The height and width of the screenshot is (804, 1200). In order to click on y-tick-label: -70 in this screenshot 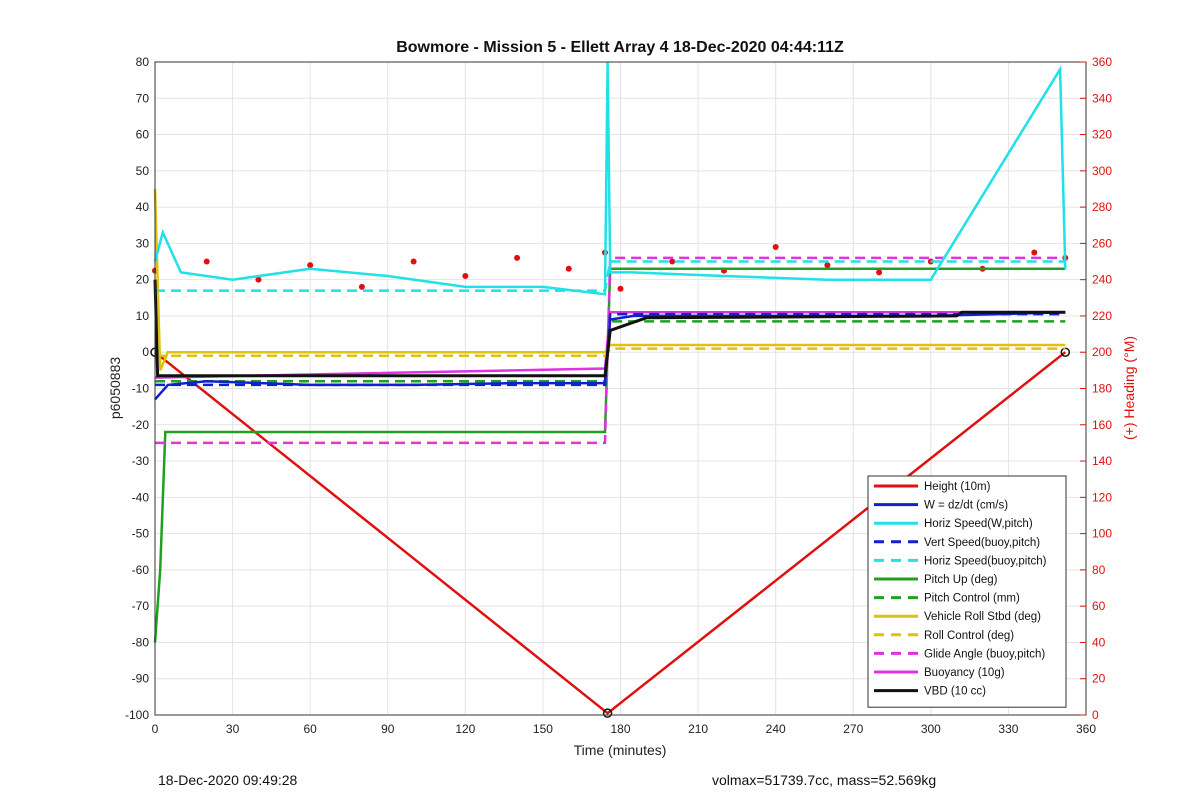, I will do `click(141, 606)`.